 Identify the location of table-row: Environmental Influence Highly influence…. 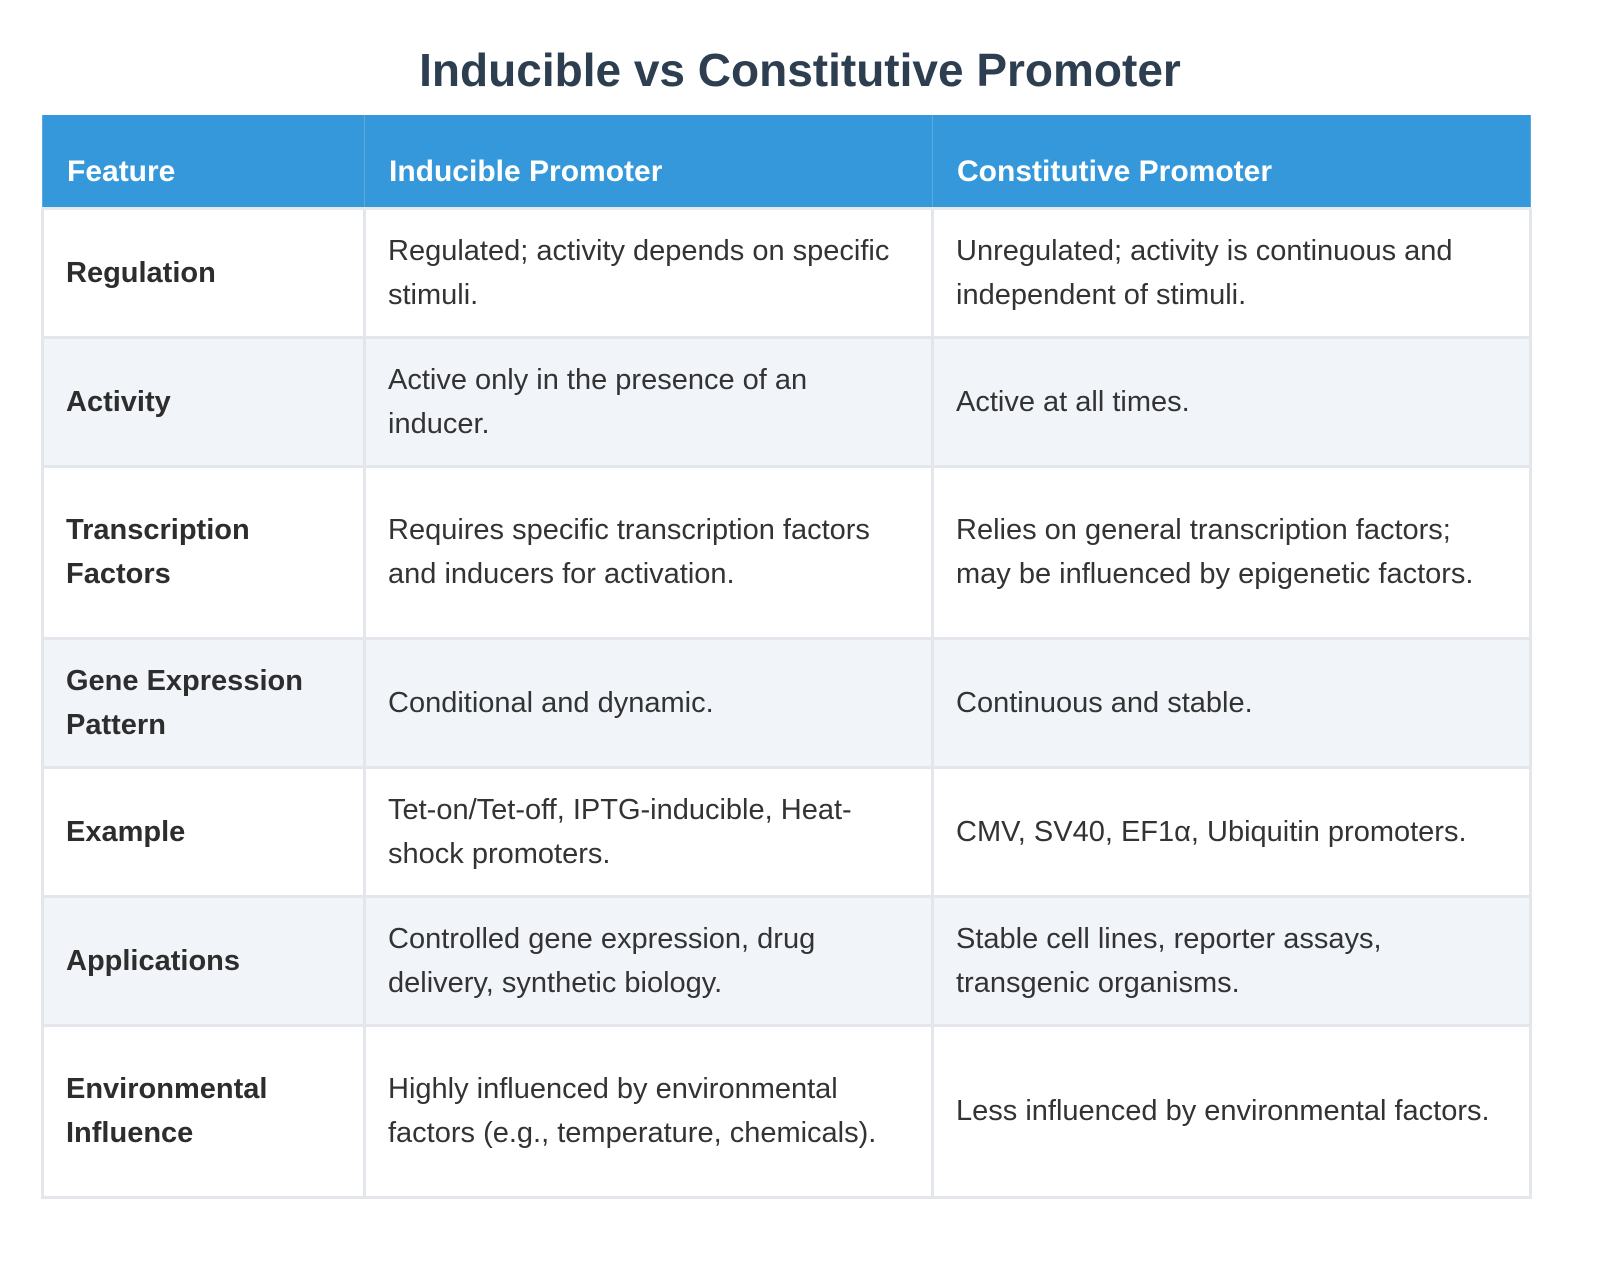
(786, 1111).